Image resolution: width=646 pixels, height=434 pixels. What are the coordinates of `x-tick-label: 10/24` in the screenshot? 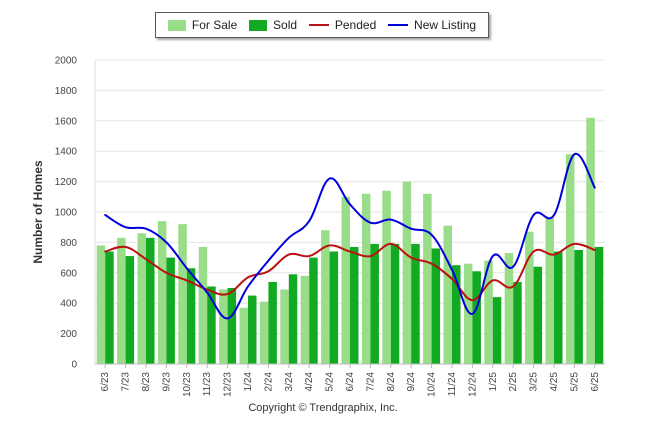 It's located at (432, 384).